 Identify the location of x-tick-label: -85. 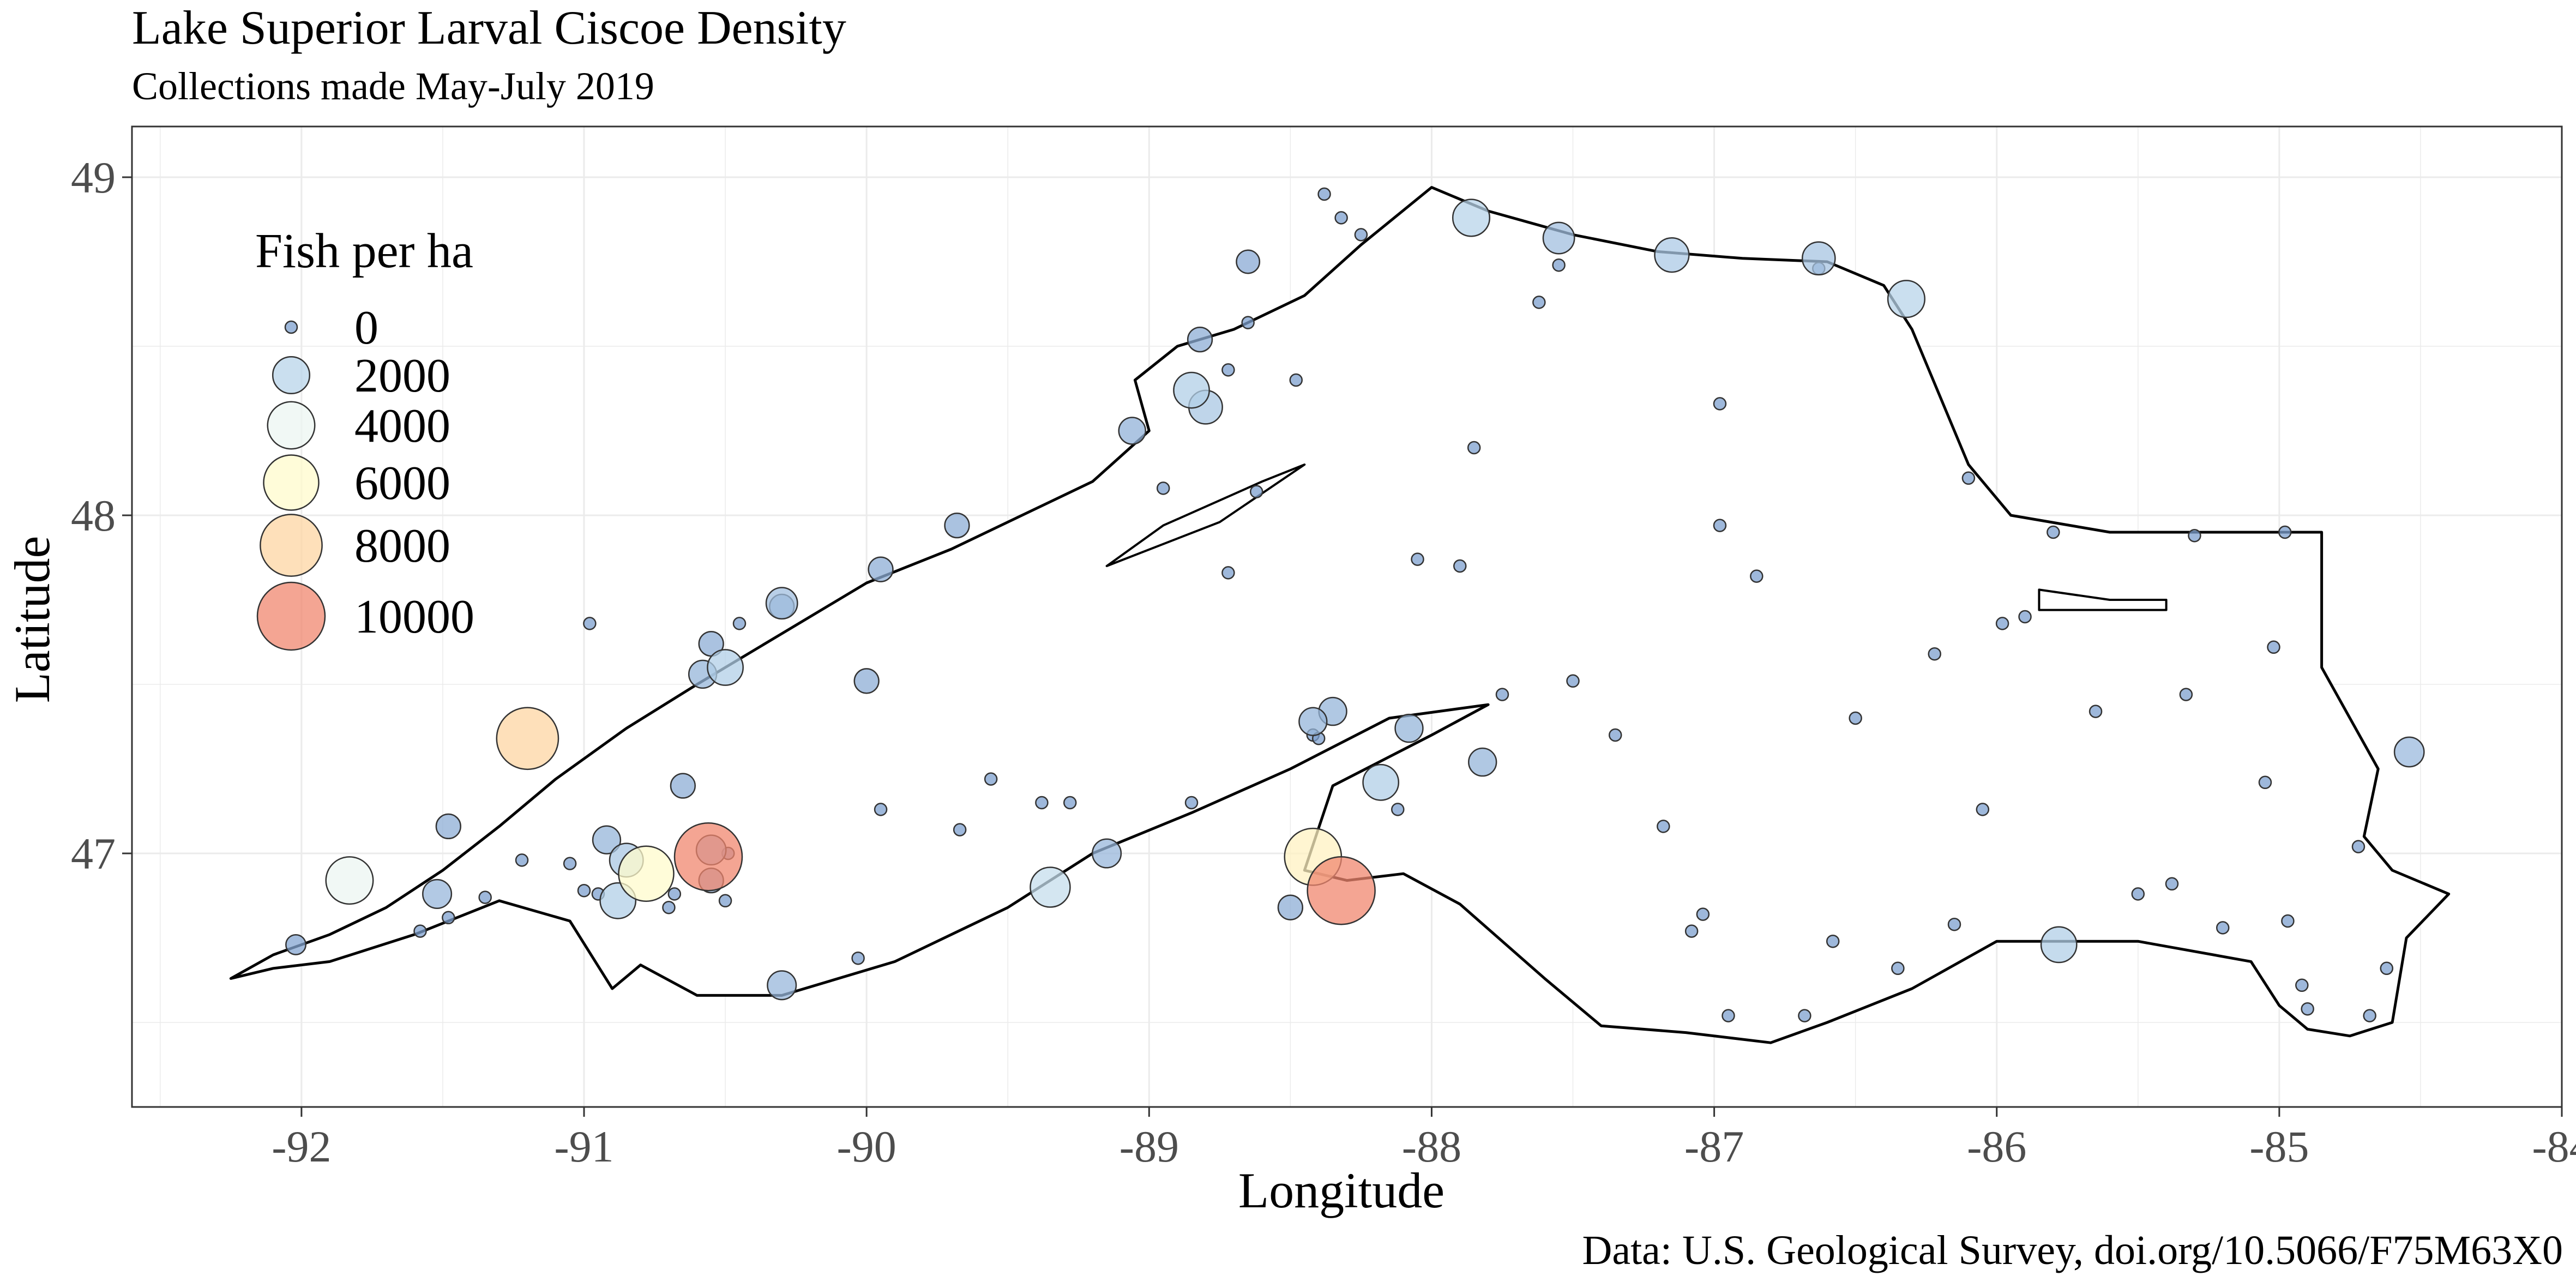
(2279, 1146).